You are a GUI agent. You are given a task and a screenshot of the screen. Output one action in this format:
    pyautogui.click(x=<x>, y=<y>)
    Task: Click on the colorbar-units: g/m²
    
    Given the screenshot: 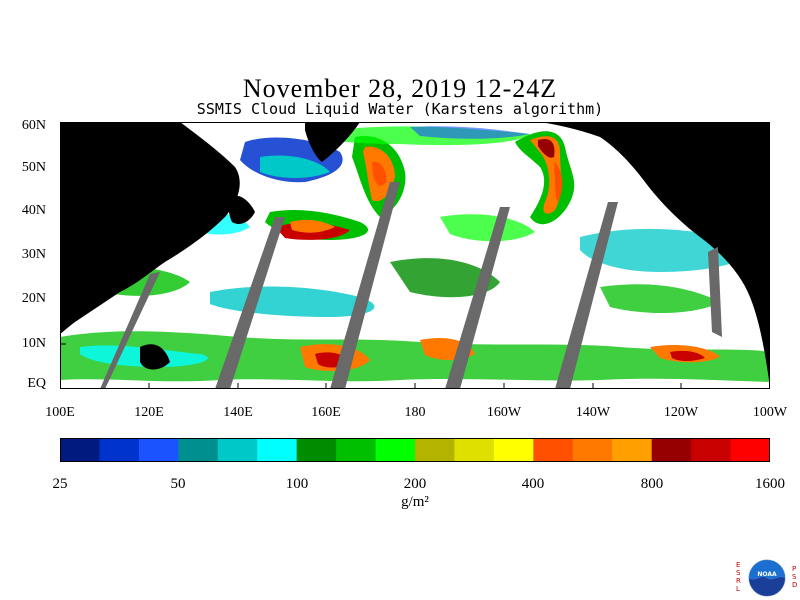 What is the action you would take?
    pyautogui.click(x=415, y=502)
    